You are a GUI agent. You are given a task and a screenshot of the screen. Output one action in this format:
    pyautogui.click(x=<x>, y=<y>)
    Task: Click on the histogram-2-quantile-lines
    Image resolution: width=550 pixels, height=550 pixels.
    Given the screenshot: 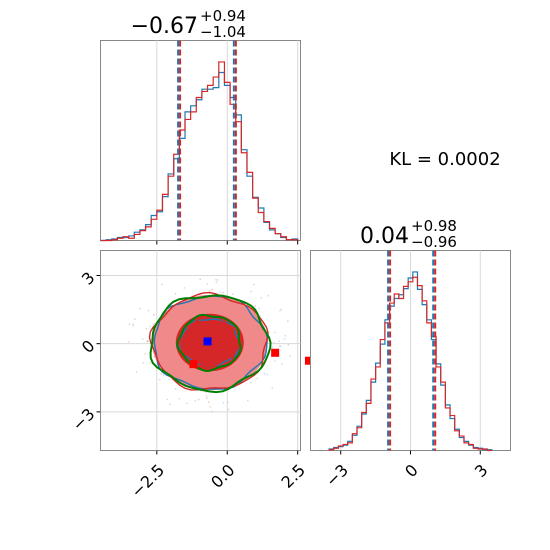 What is the action you would take?
    pyautogui.click(x=412, y=350)
    